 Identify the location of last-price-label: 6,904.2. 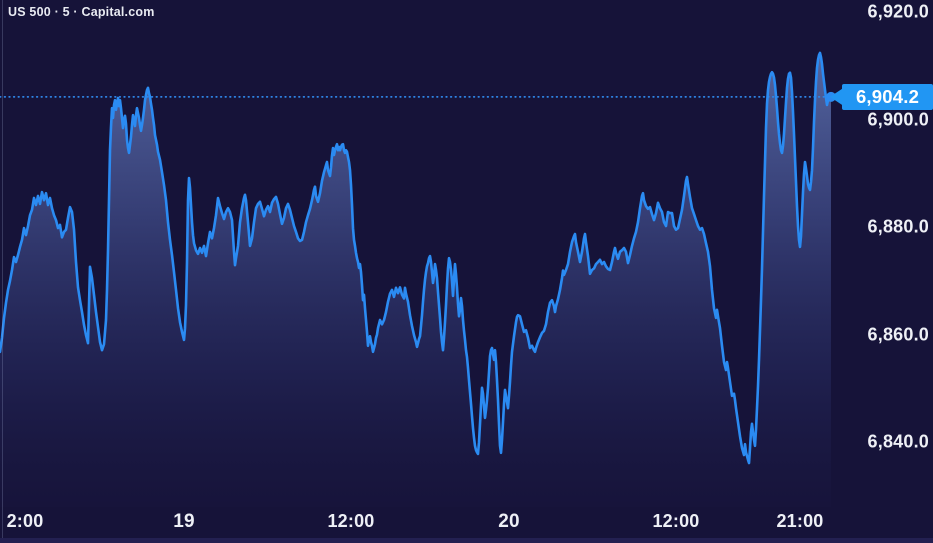
(887, 97).